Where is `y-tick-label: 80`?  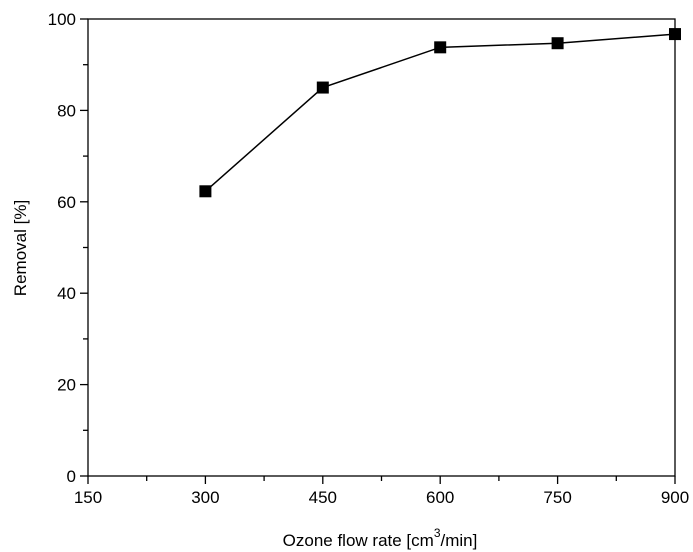
y-tick-label: 80 is located at coordinates (66, 110).